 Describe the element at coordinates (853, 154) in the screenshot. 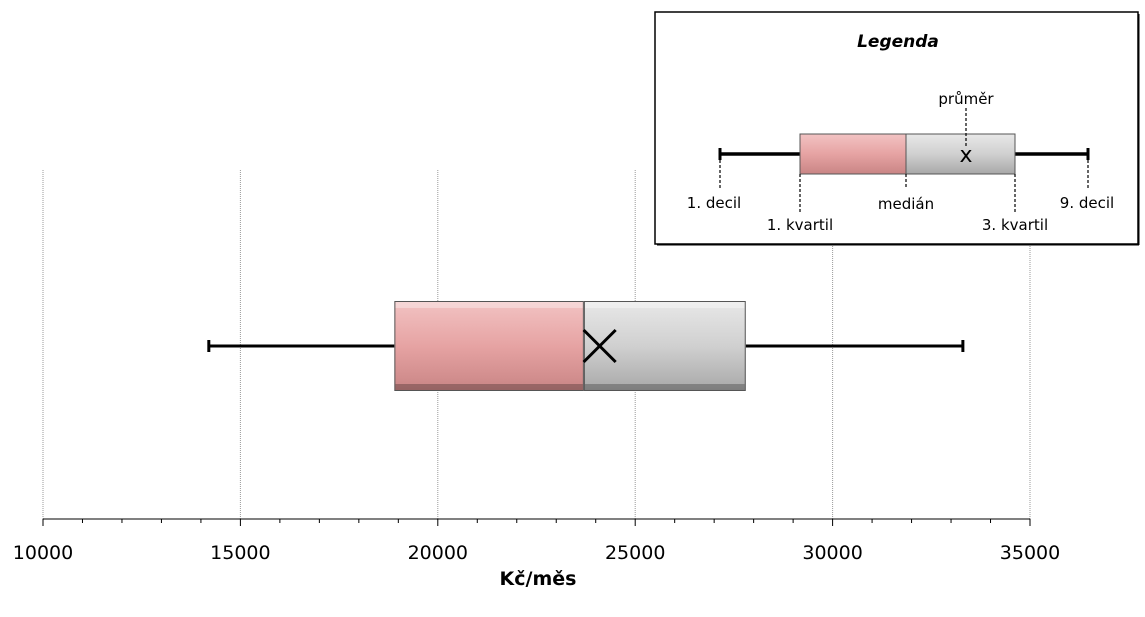

I see `legend-box-lower` at that location.